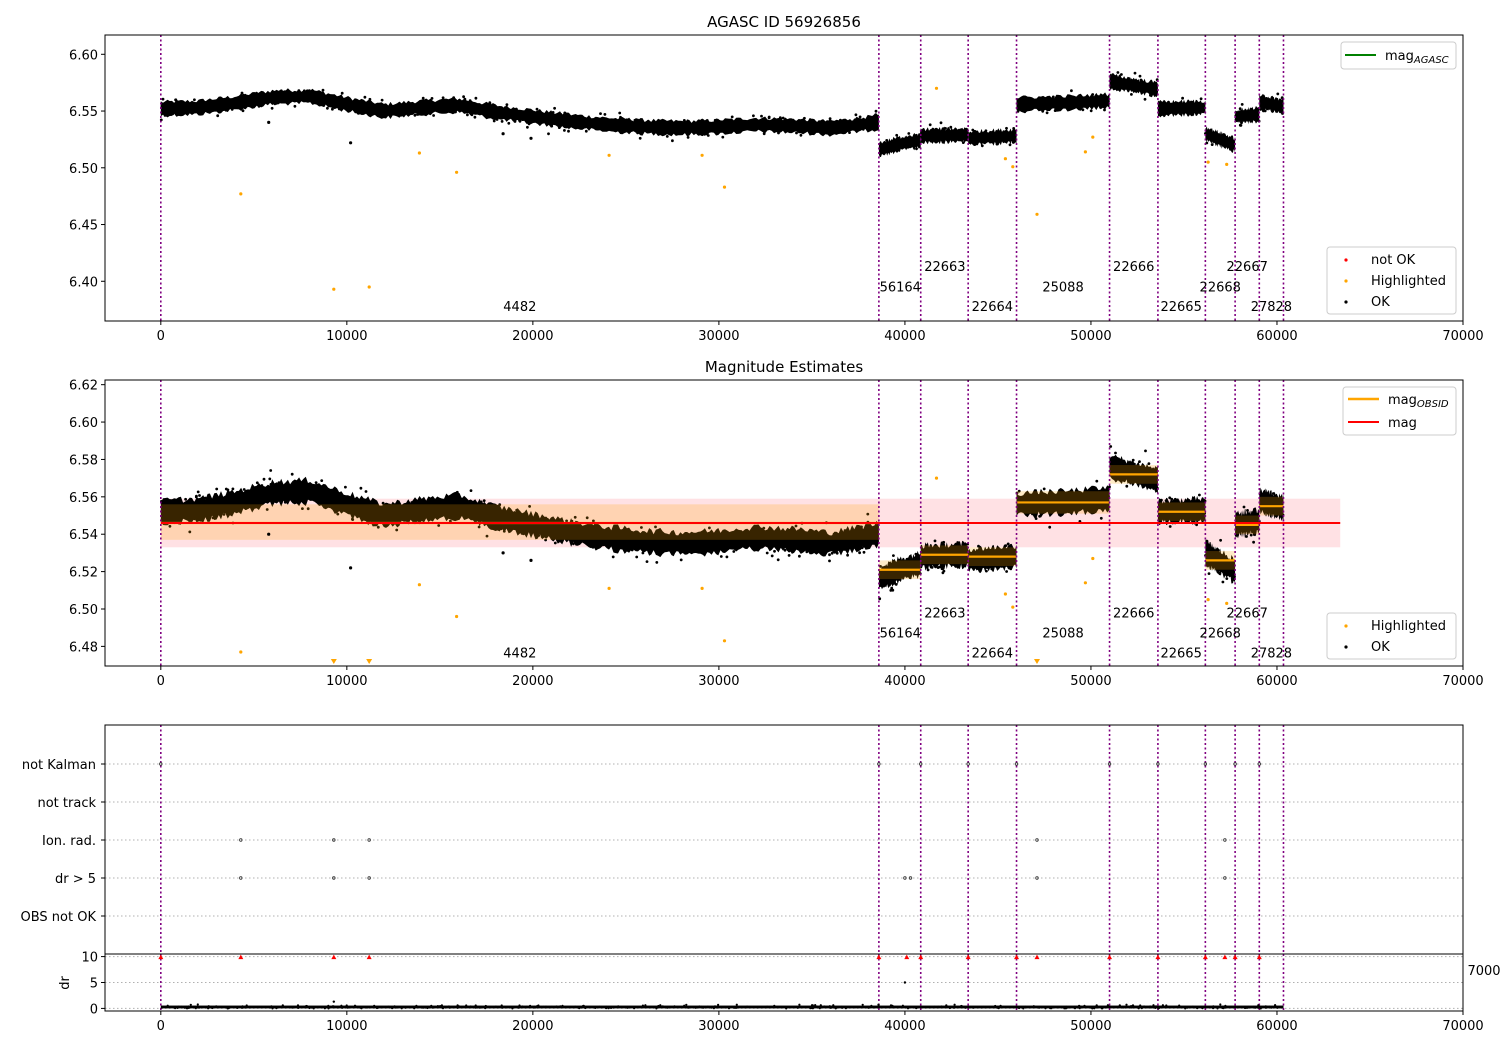 The height and width of the screenshot is (1050, 1500). Describe the element at coordinates (718, 336) in the screenshot. I see `x-tick-label: 30000` at that location.